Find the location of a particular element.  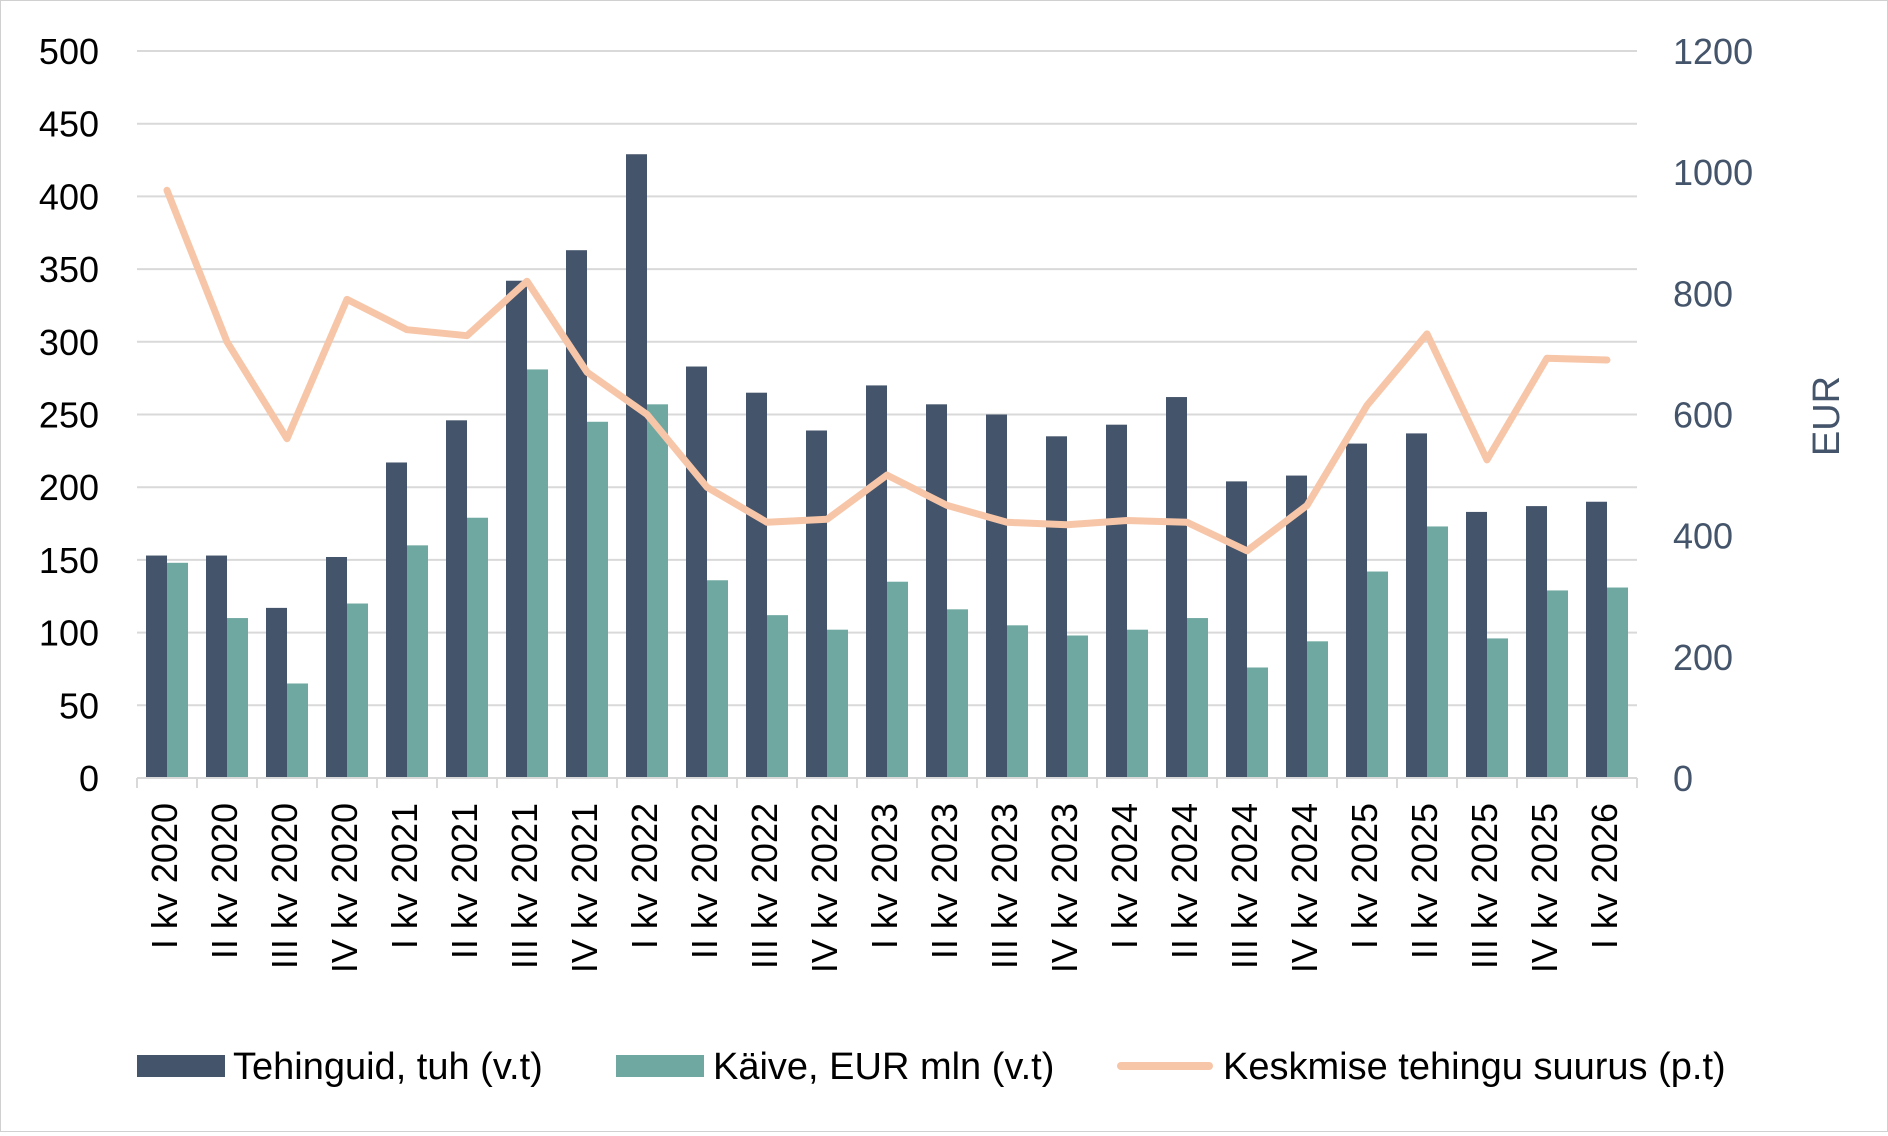

y-left-tick-label: 100 is located at coordinates (69, 633).